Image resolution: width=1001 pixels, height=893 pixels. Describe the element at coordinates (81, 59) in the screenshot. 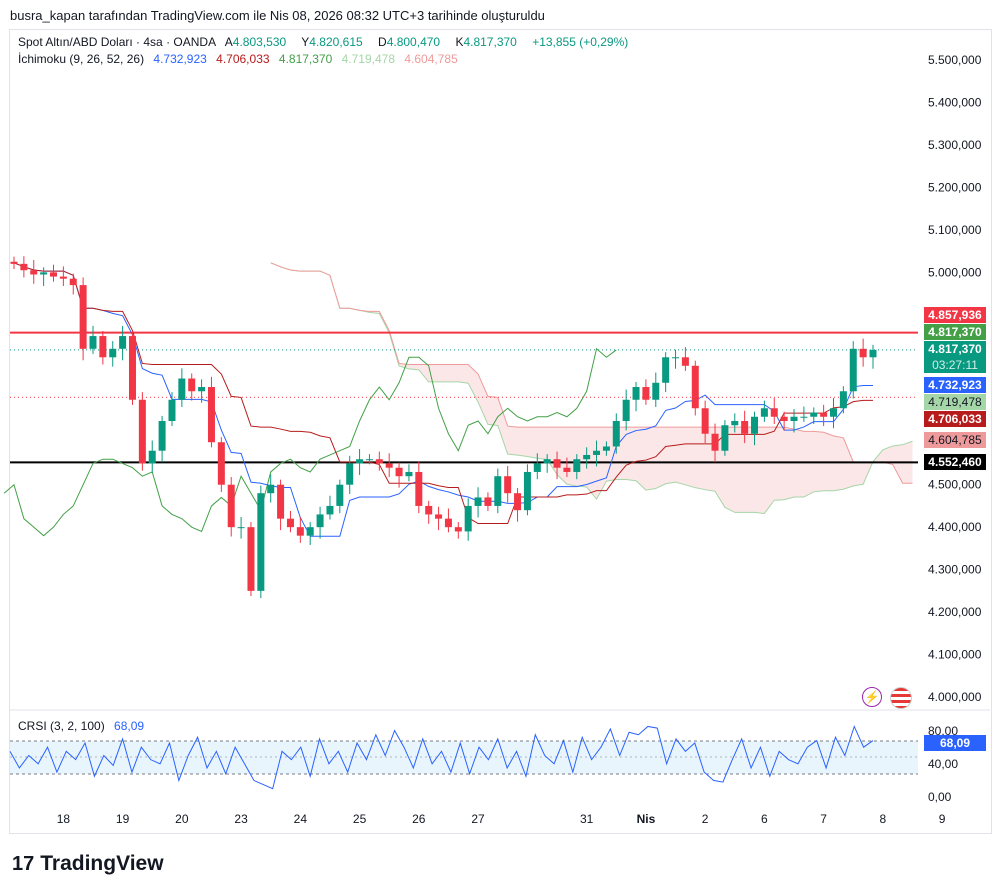

I see `ichimoku-label: İchimoku (9, 26, 52, 26)` at that location.